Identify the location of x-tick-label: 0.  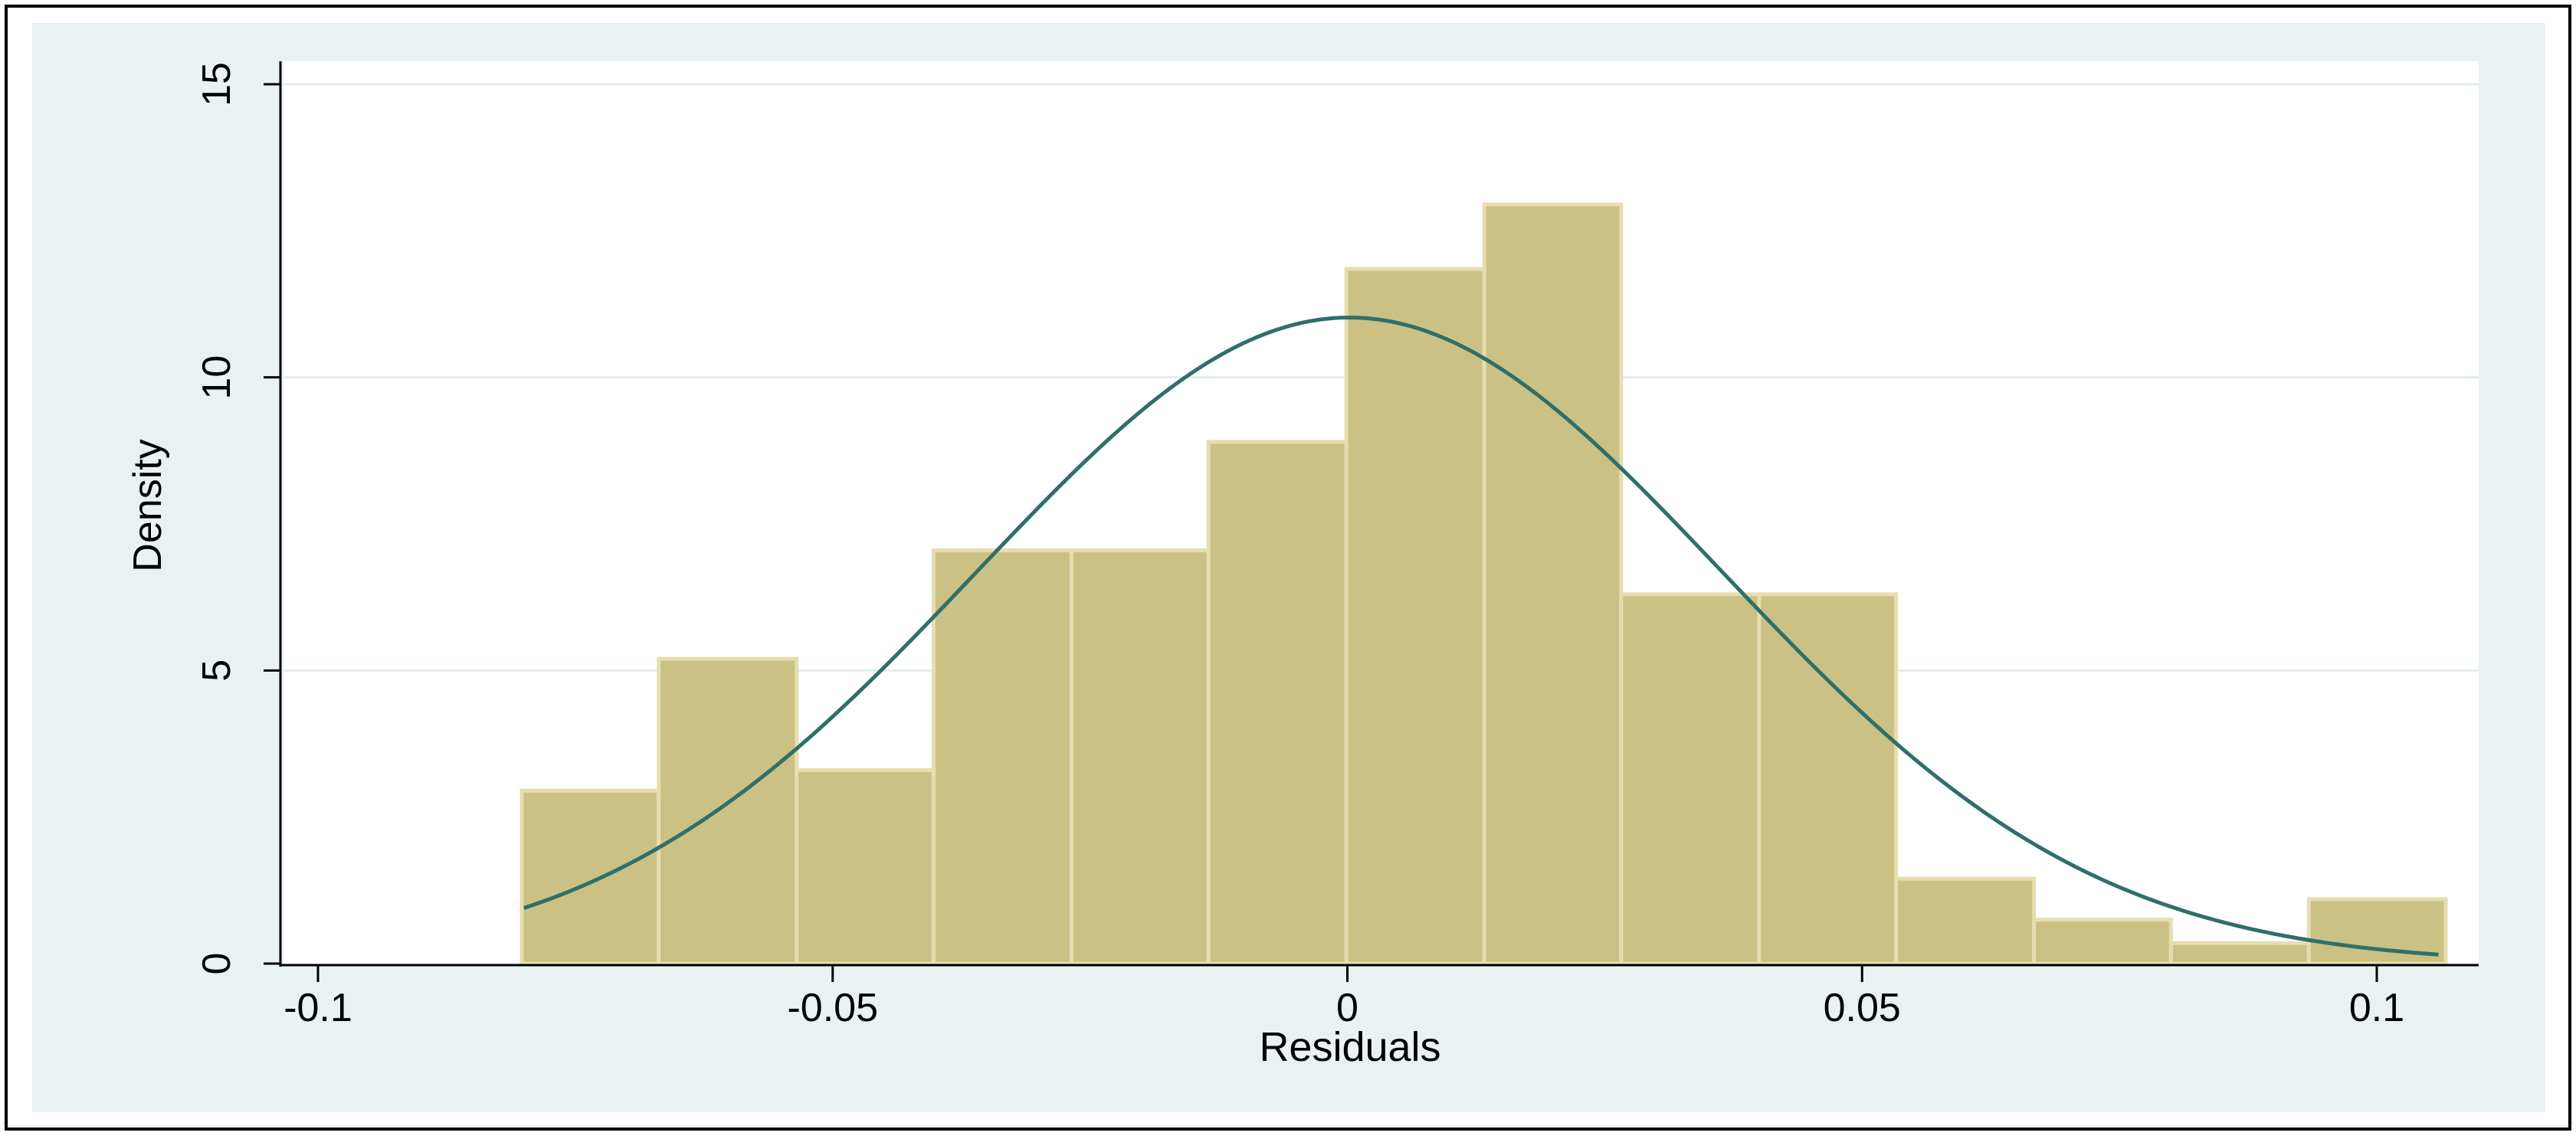
(1347, 1008).